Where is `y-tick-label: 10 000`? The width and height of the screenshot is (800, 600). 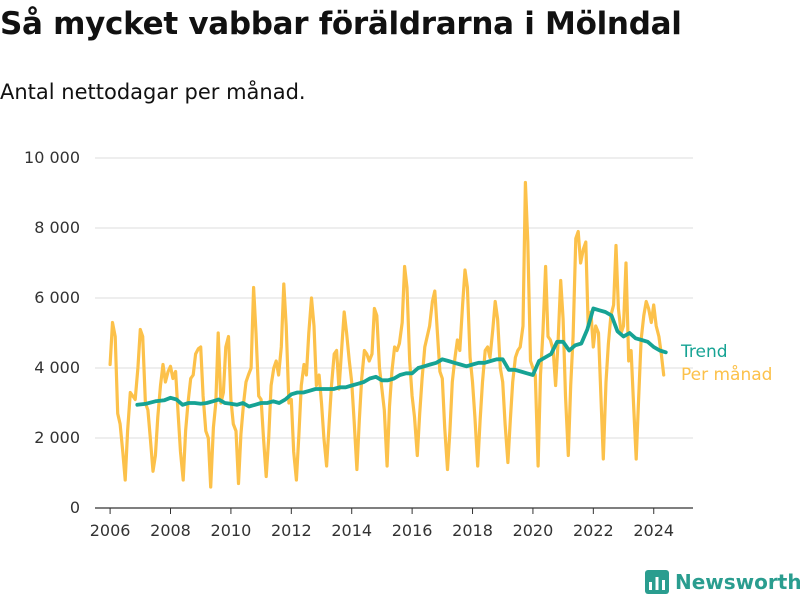 y-tick-label: 10 000 is located at coordinates (52, 157).